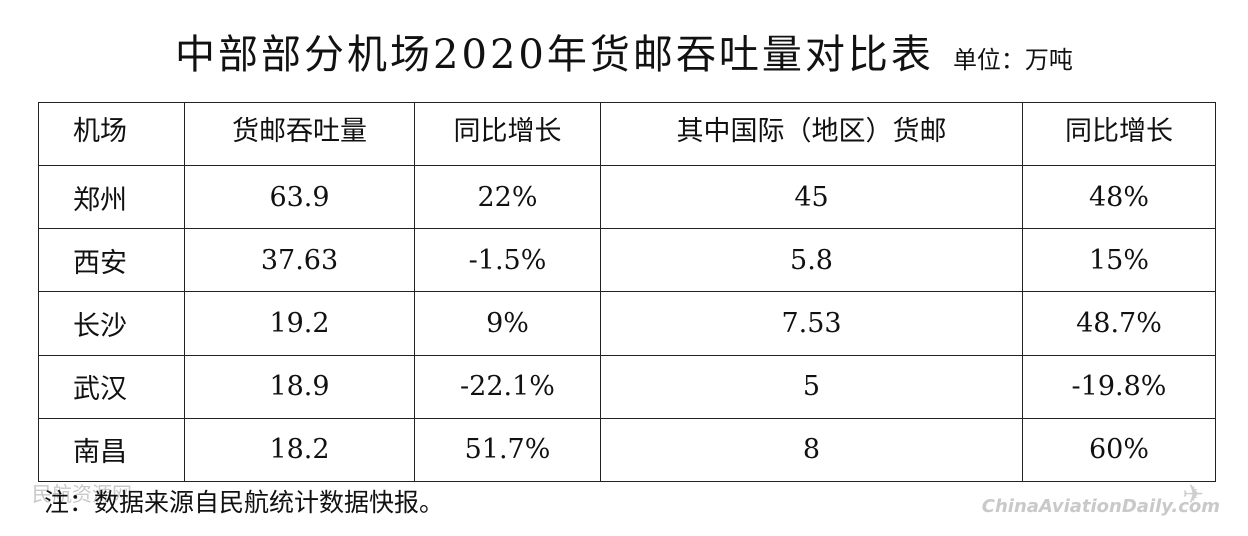 The image size is (1248, 536). What do you see at coordinates (811, 134) in the screenshot?
I see `header-international-cargo: 其中国际（地区）货邮` at bounding box center [811, 134].